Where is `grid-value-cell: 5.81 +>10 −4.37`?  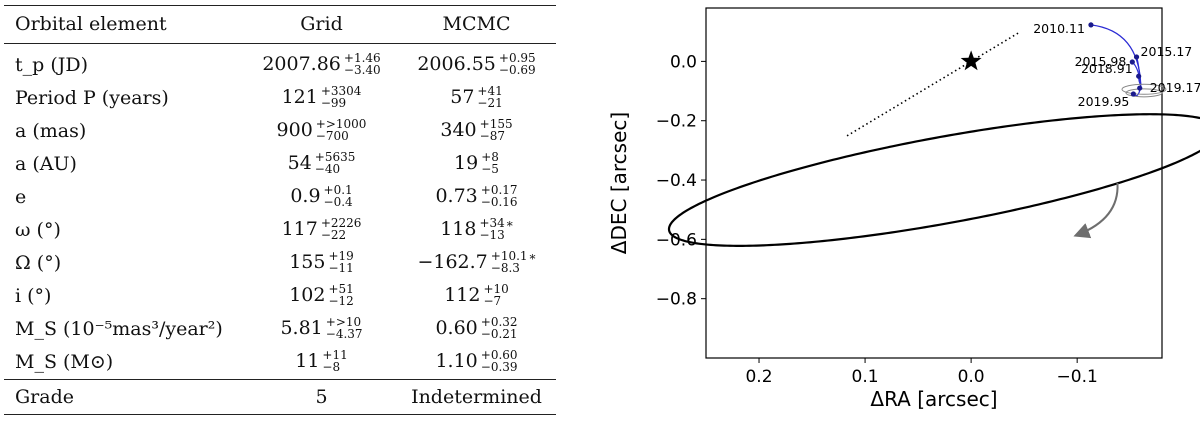 grid-value-cell: 5.81 +>10 −4.37 is located at coordinates (321, 328).